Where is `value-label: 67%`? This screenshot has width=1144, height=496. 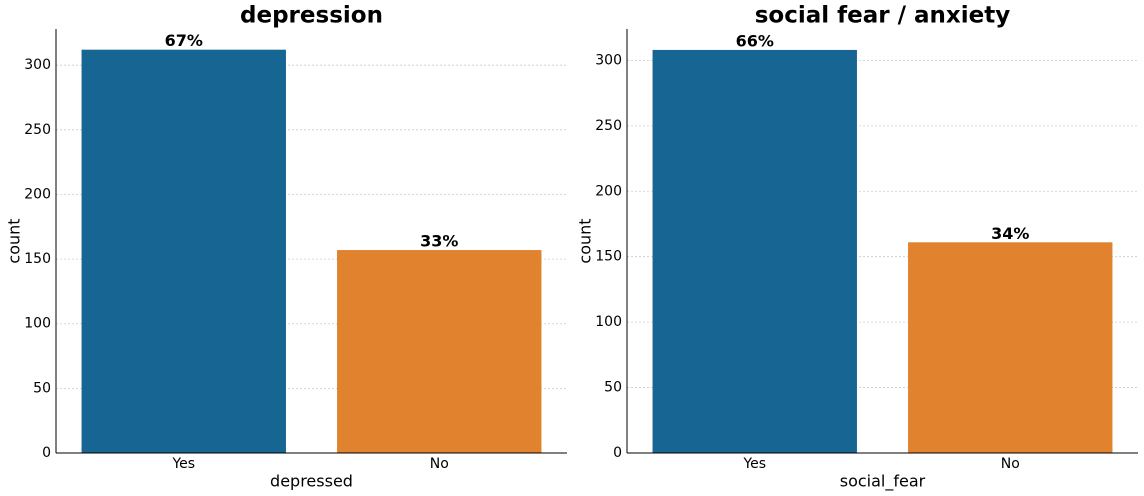 value-label: 67% is located at coordinates (184, 40).